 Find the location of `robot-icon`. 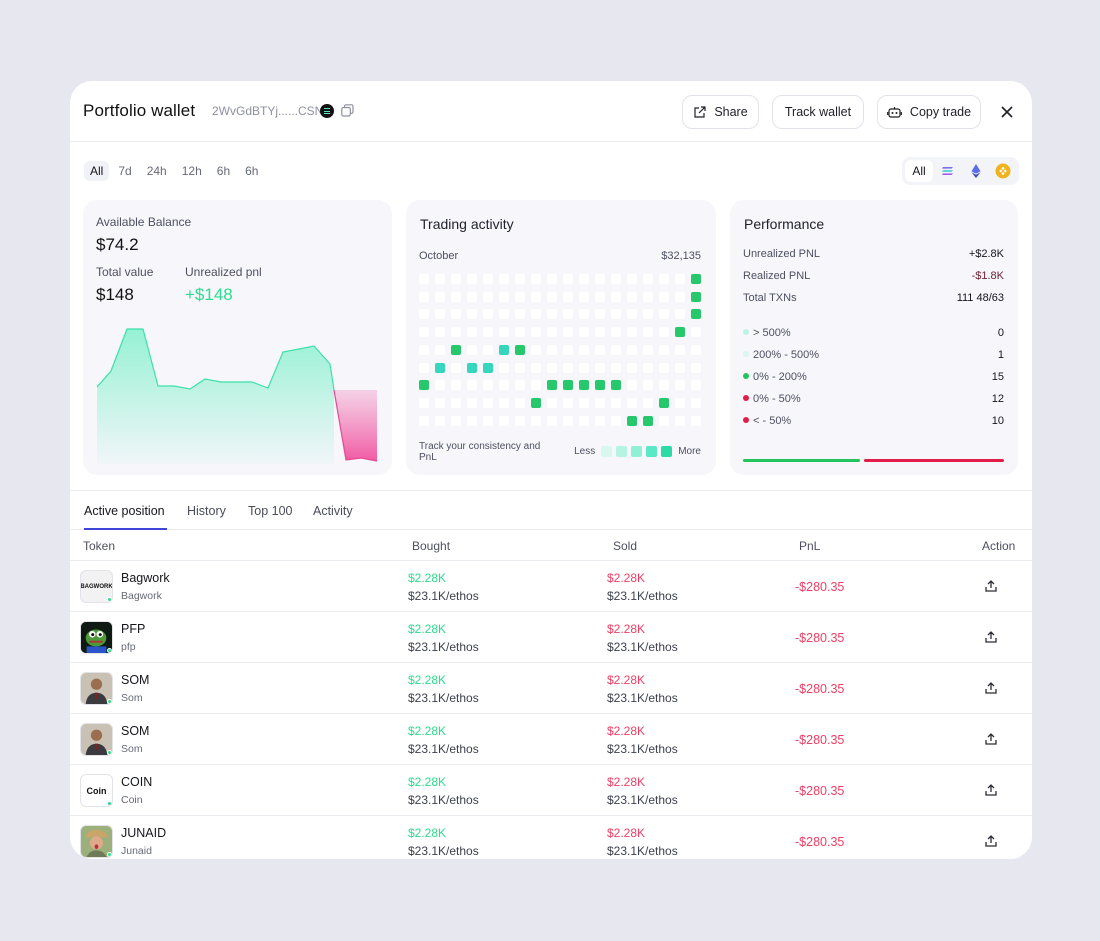

robot-icon is located at coordinates (894, 112).